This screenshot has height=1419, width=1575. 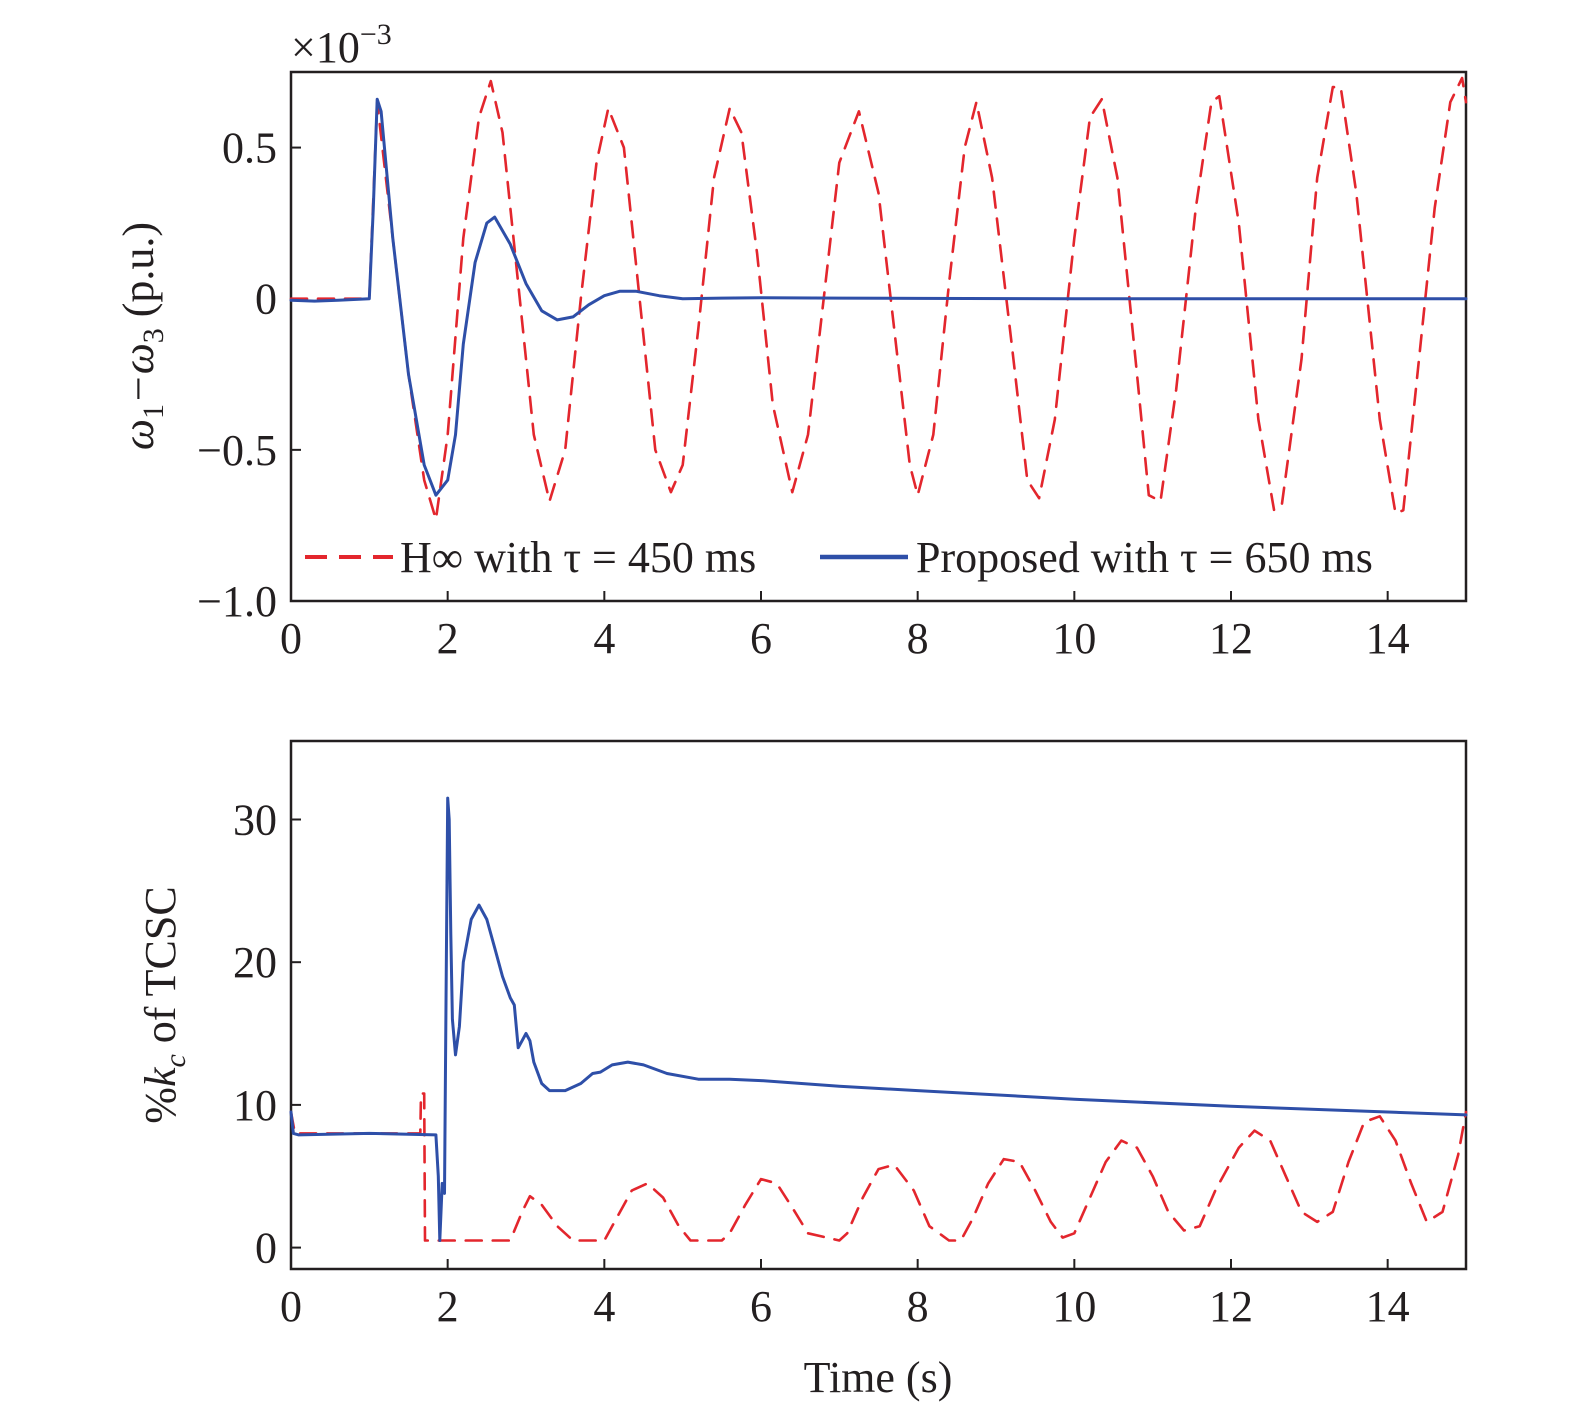 I want to click on bottom-x-axis-label: Time (s), so click(x=878, y=1377).